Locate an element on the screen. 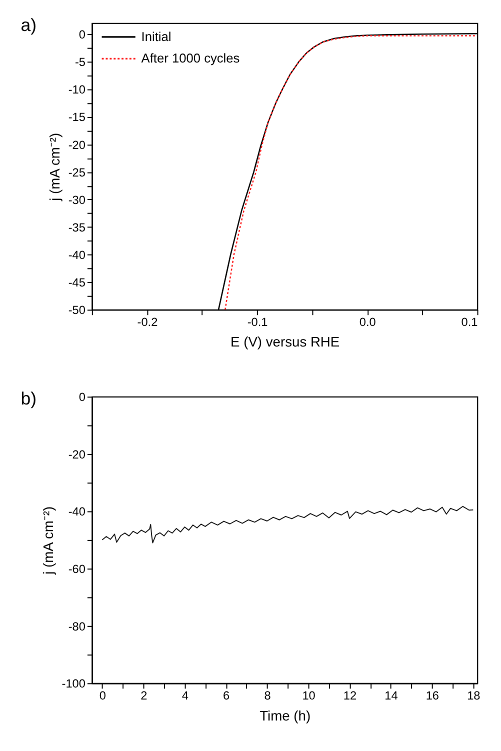 The width and height of the screenshot is (501, 751). x-tick-label: 8 is located at coordinates (268, 695).